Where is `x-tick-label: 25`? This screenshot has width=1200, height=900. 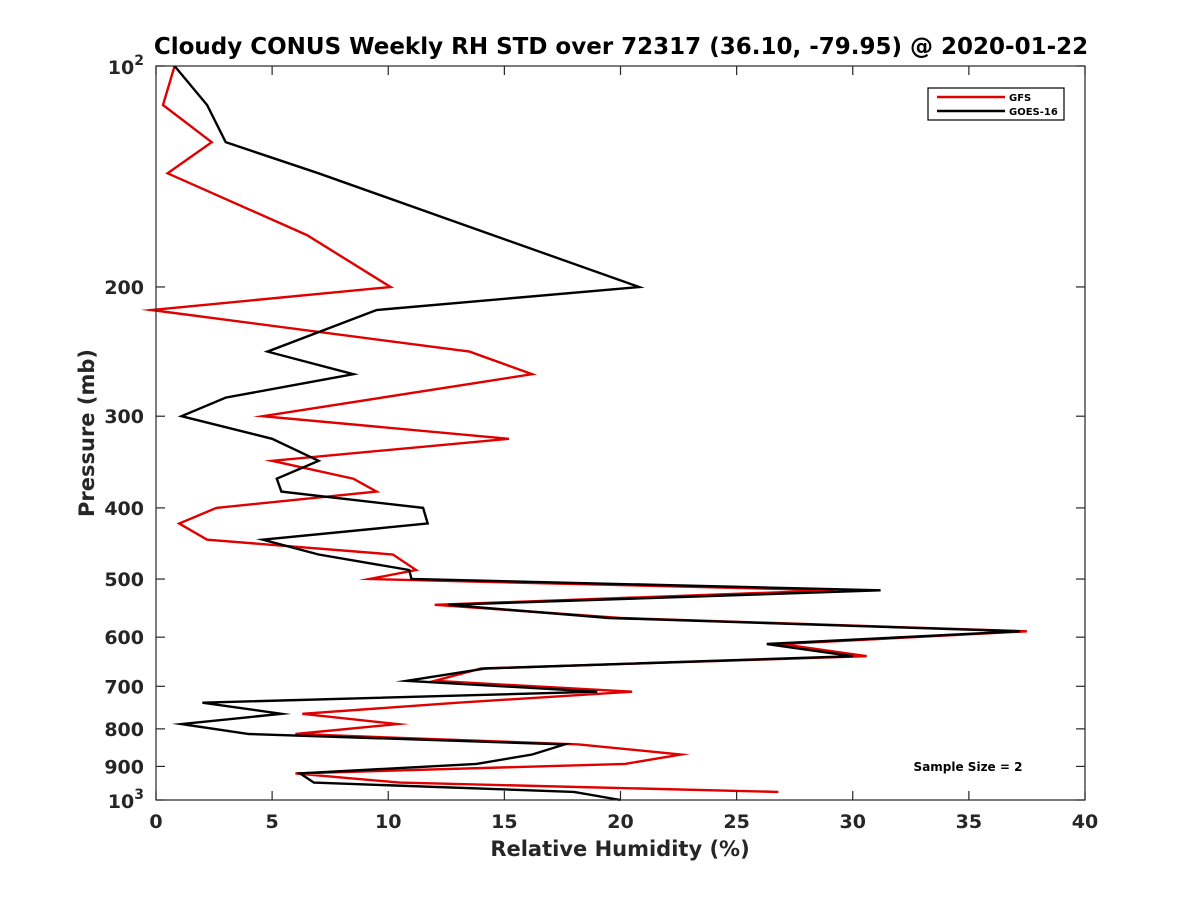 x-tick-label: 25 is located at coordinates (736, 822).